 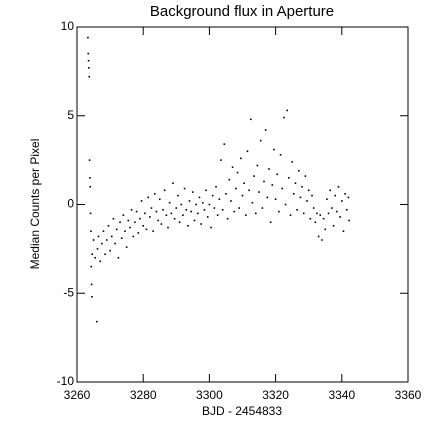 What do you see at coordinates (341, 395) in the screenshot?
I see `x-tick-label: 3340` at bounding box center [341, 395].